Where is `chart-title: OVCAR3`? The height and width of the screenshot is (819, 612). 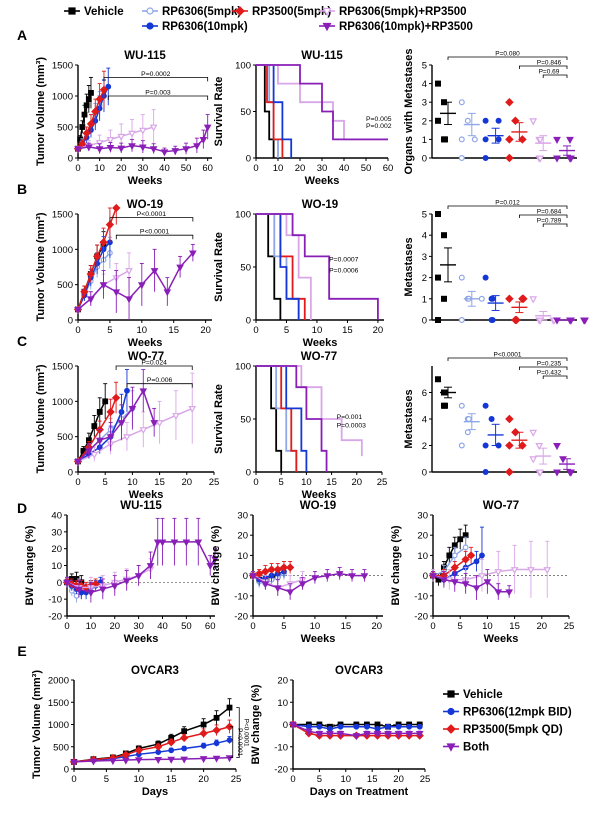
chart-title: OVCAR3 is located at coordinates (155, 671).